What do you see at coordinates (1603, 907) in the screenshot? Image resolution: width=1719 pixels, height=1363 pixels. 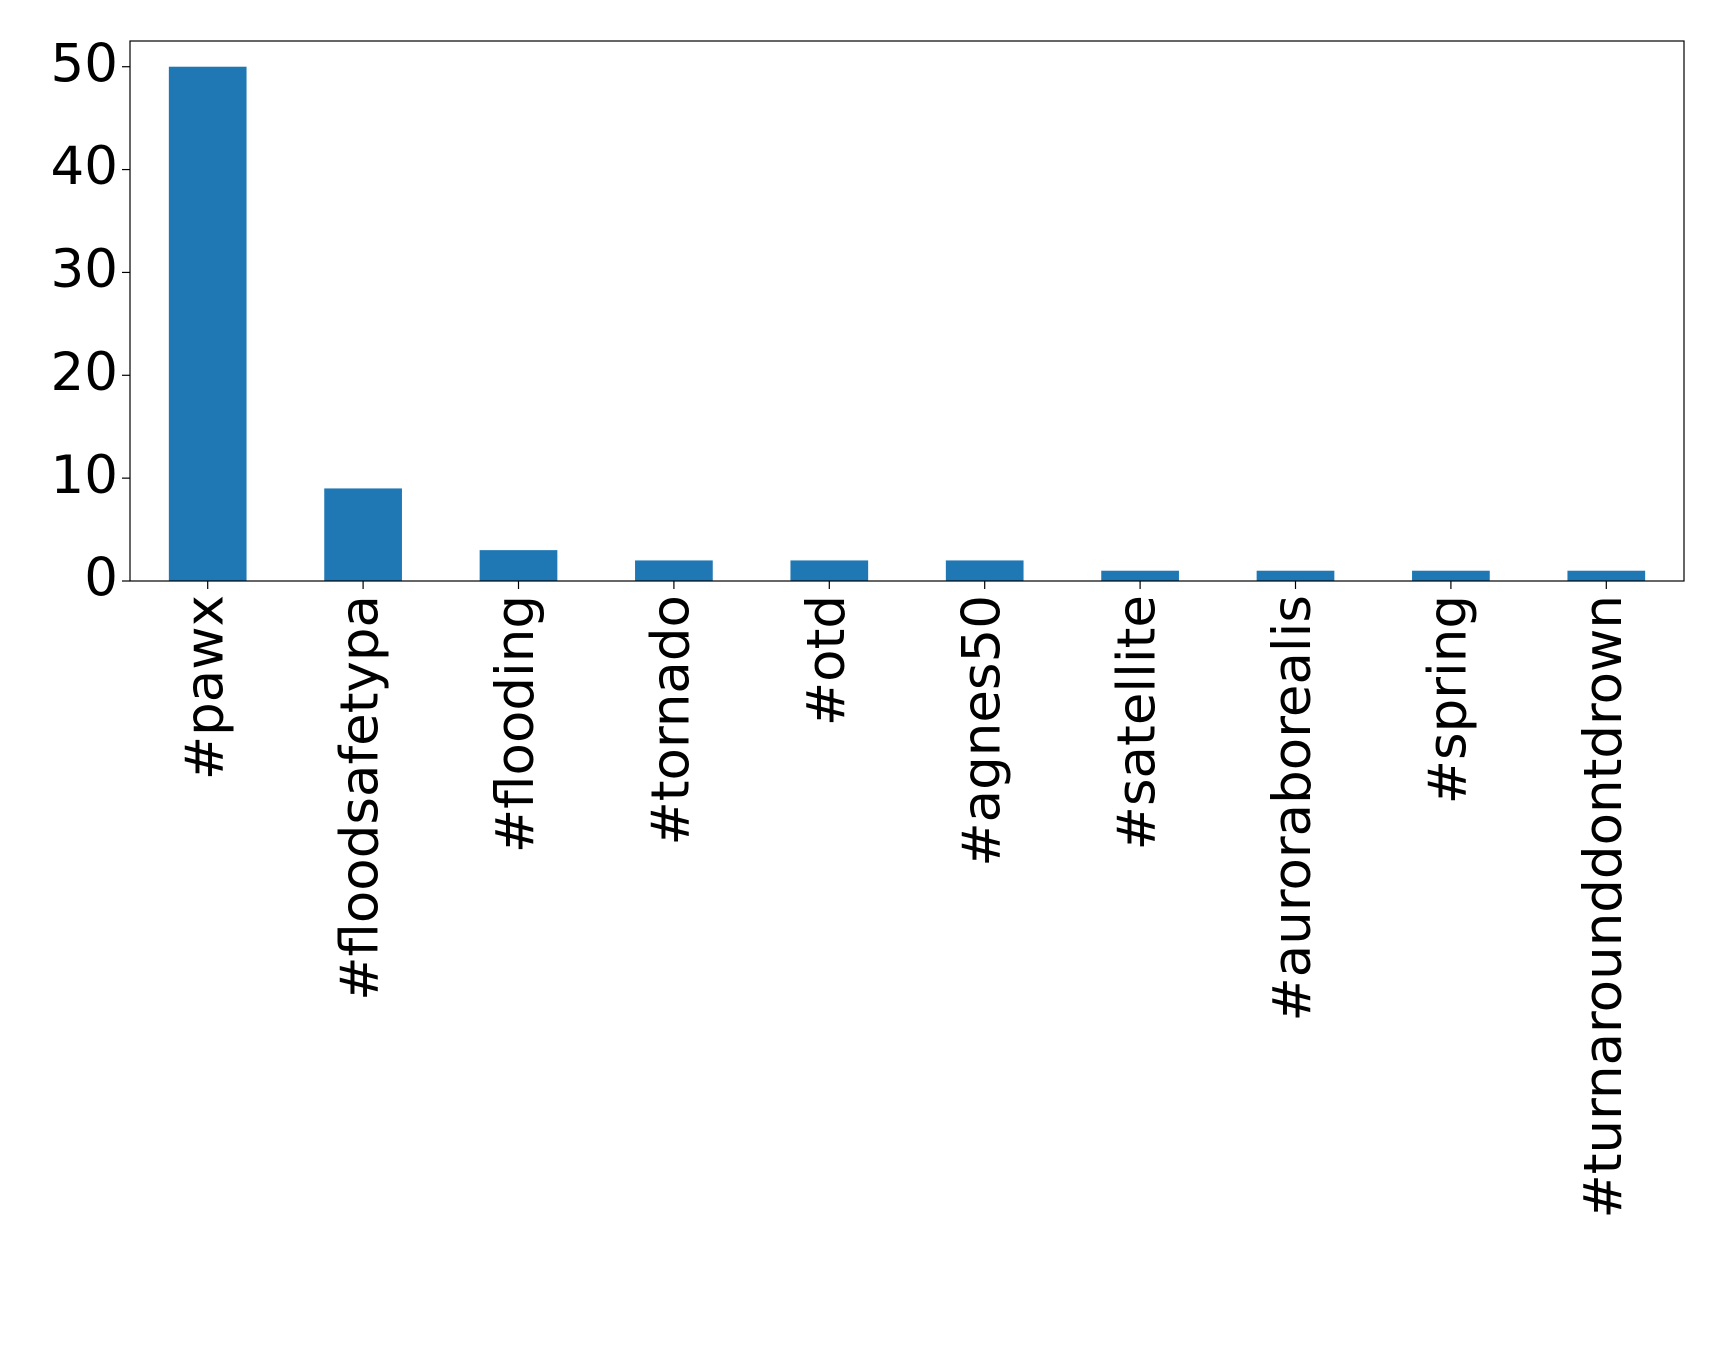 I see `x-tick-label: #turnarounddontdrown` at bounding box center [1603, 907].